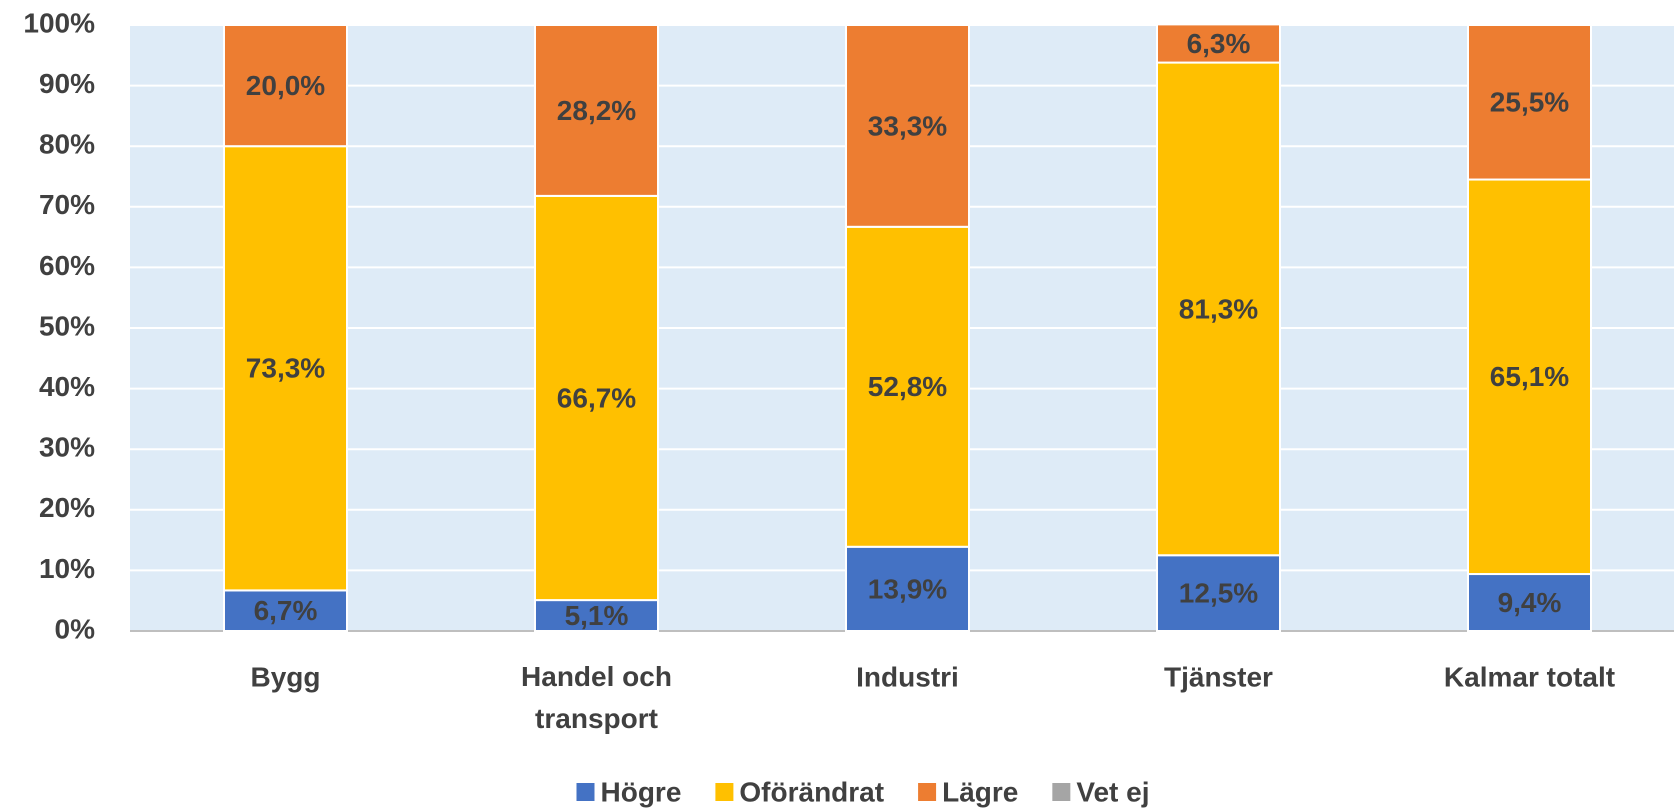 The image size is (1674, 810). Describe the element at coordinates (1218, 676) in the screenshot. I see `x-tick-label: Tjänster` at that location.